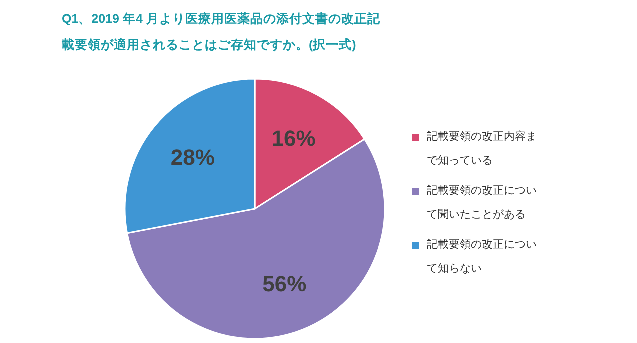 The height and width of the screenshot is (343, 637). What do you see at coordinates (482, 257) in the screenshot?
I see `legend-label: 記載要領の改正について知らない` at bounding box center [482, 257].